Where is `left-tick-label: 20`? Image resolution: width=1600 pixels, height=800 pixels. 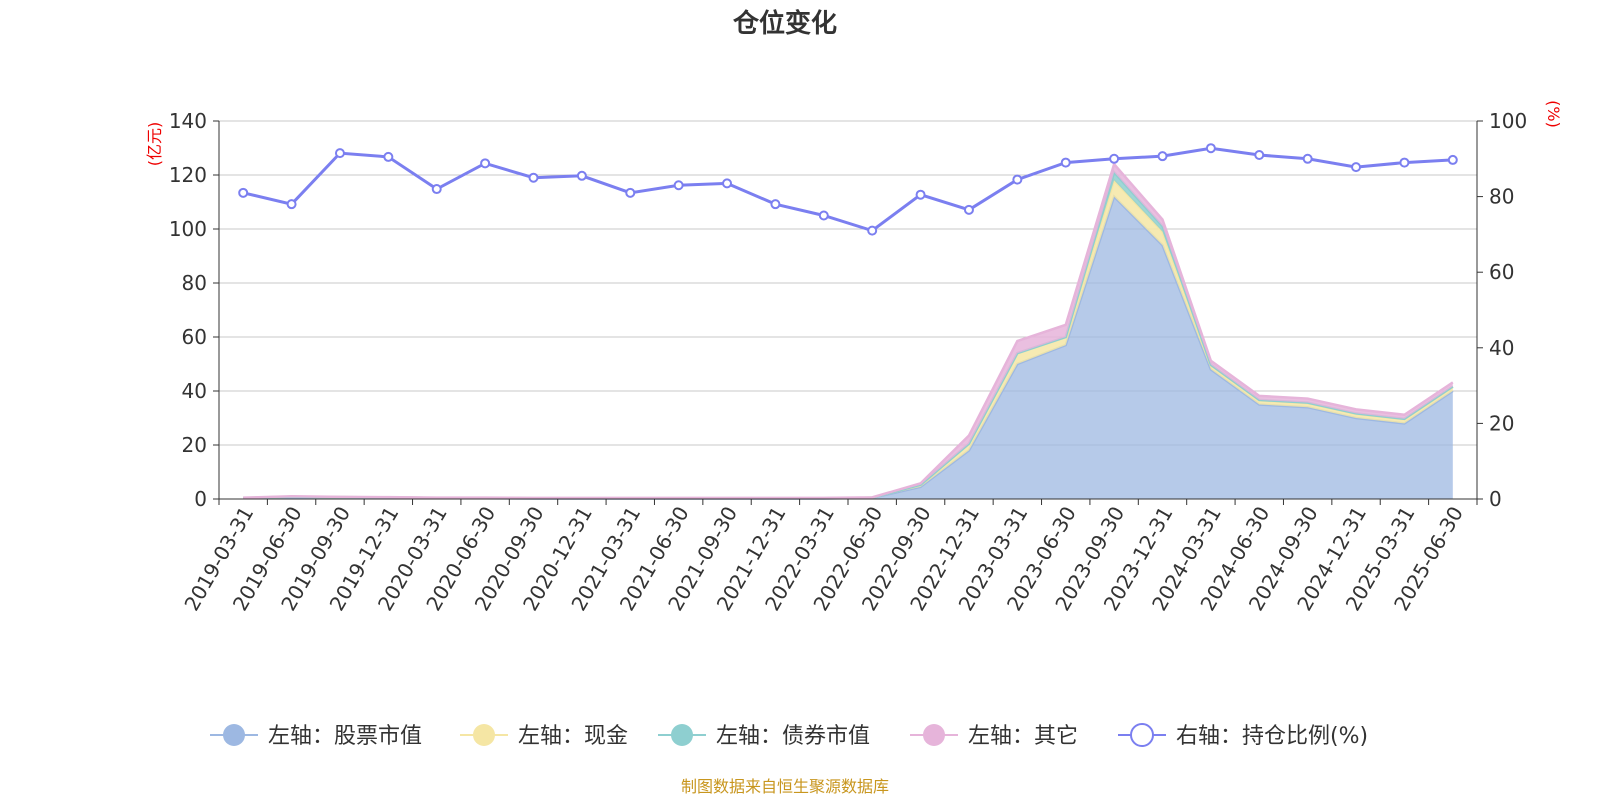
left-tick-label: 20 is located at coordinates (194, 445).